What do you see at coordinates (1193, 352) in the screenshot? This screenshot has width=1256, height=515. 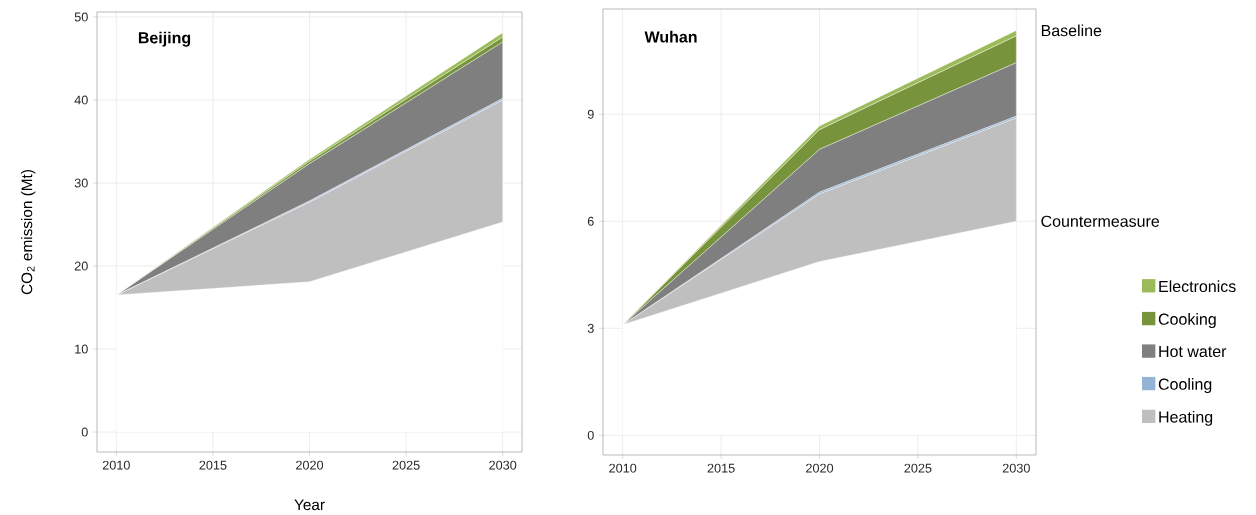 I see `legend-label: Hot water` at bounding box center [1193, 352].